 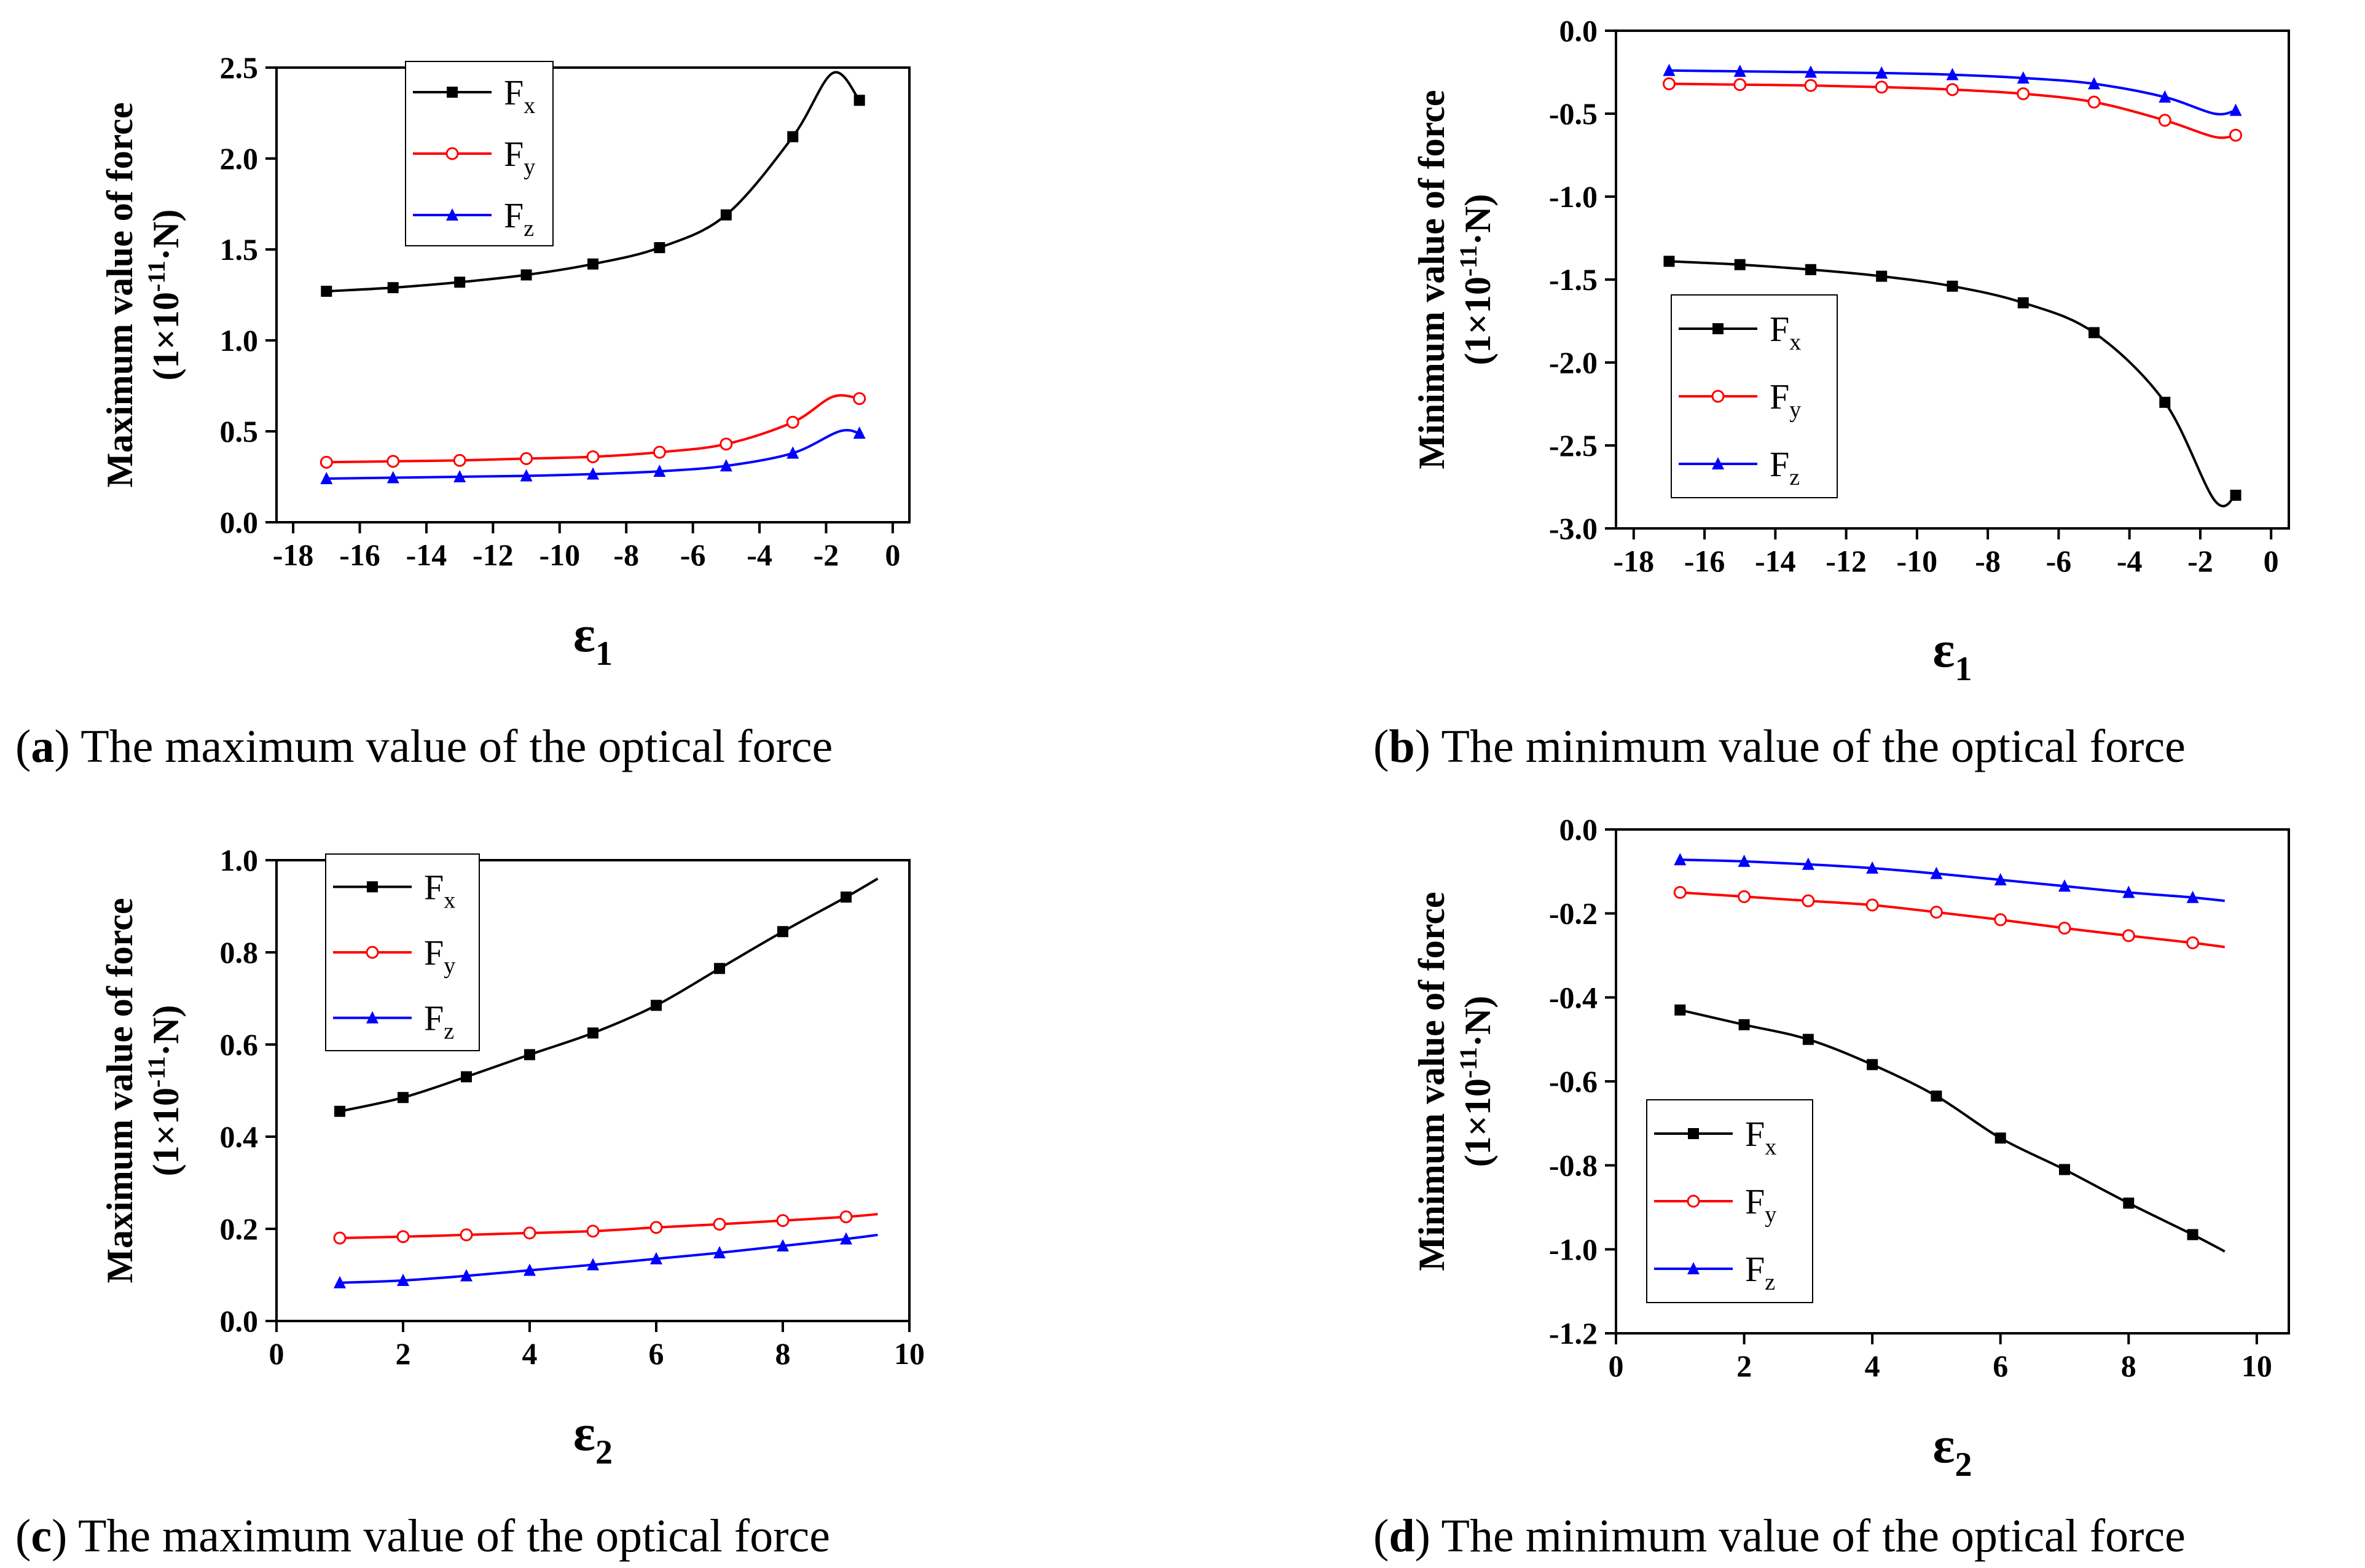 I want to click on x-tick-label: -8, so click(x=1988, y=561).